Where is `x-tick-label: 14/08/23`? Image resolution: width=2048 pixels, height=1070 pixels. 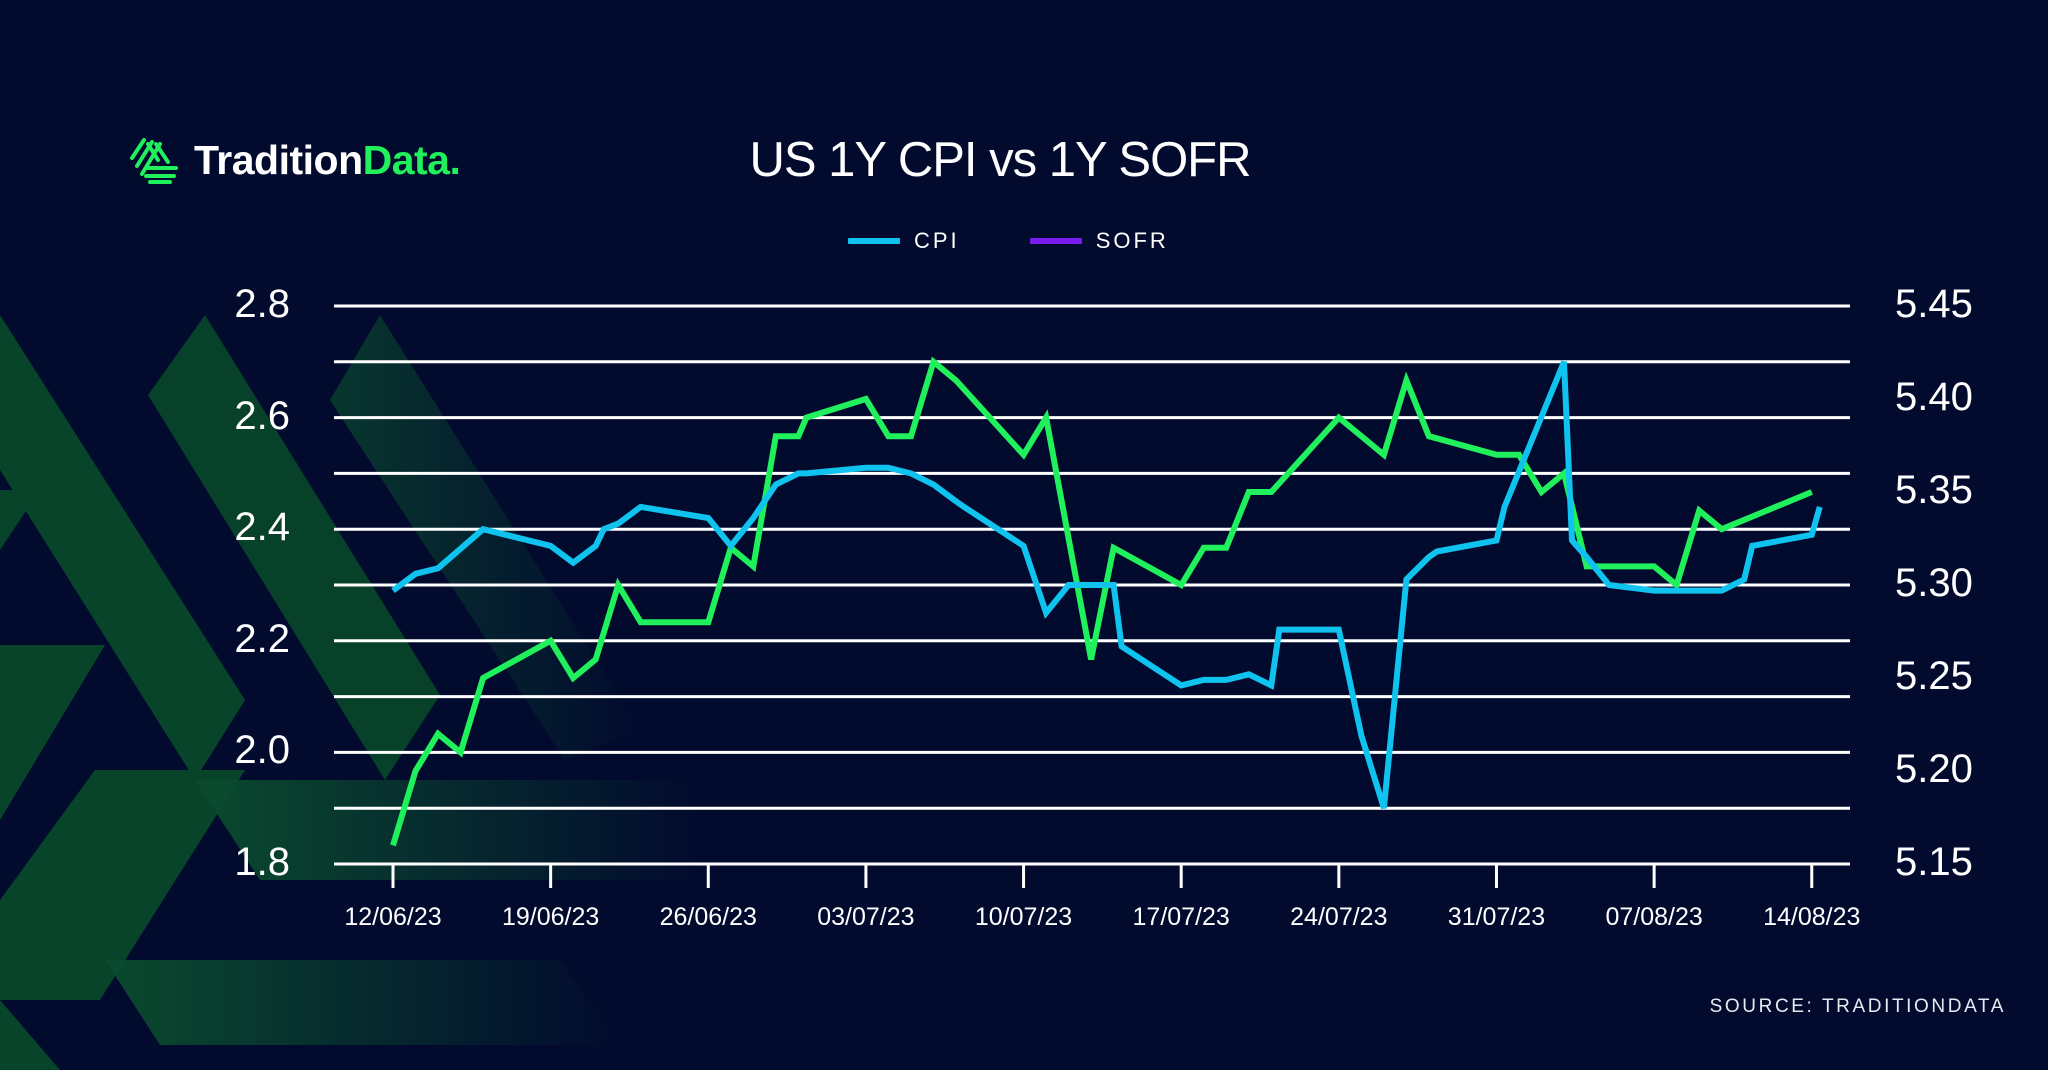
x-tick-label: 14/08/23 is located at coordinates (1812, 917).